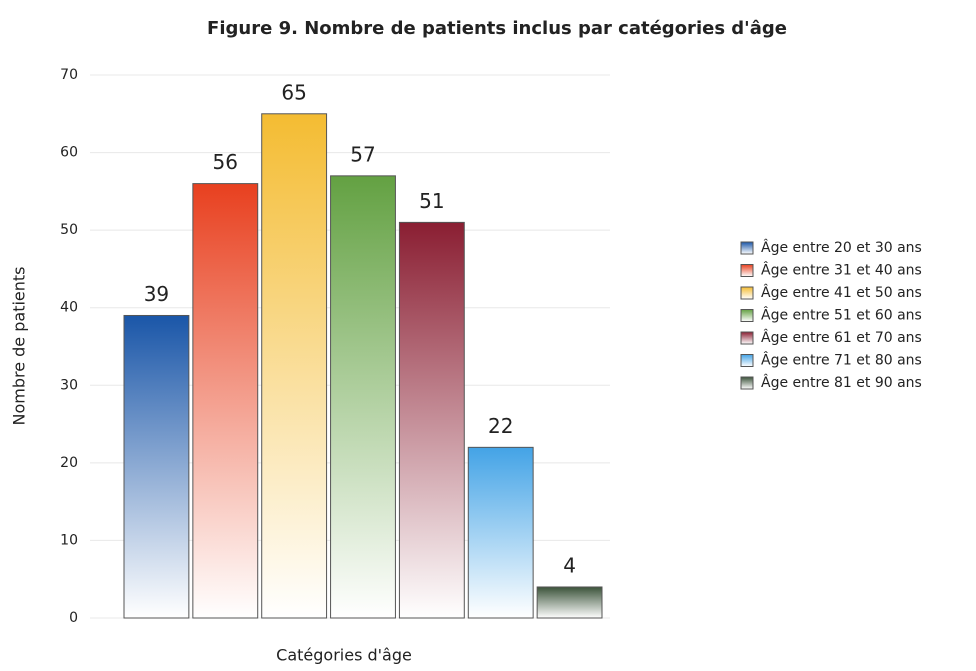  What do you see at coordinates (69, 463) in the screenshot?
I see `y-tick-label: 20` at bounding box center [69, 463].